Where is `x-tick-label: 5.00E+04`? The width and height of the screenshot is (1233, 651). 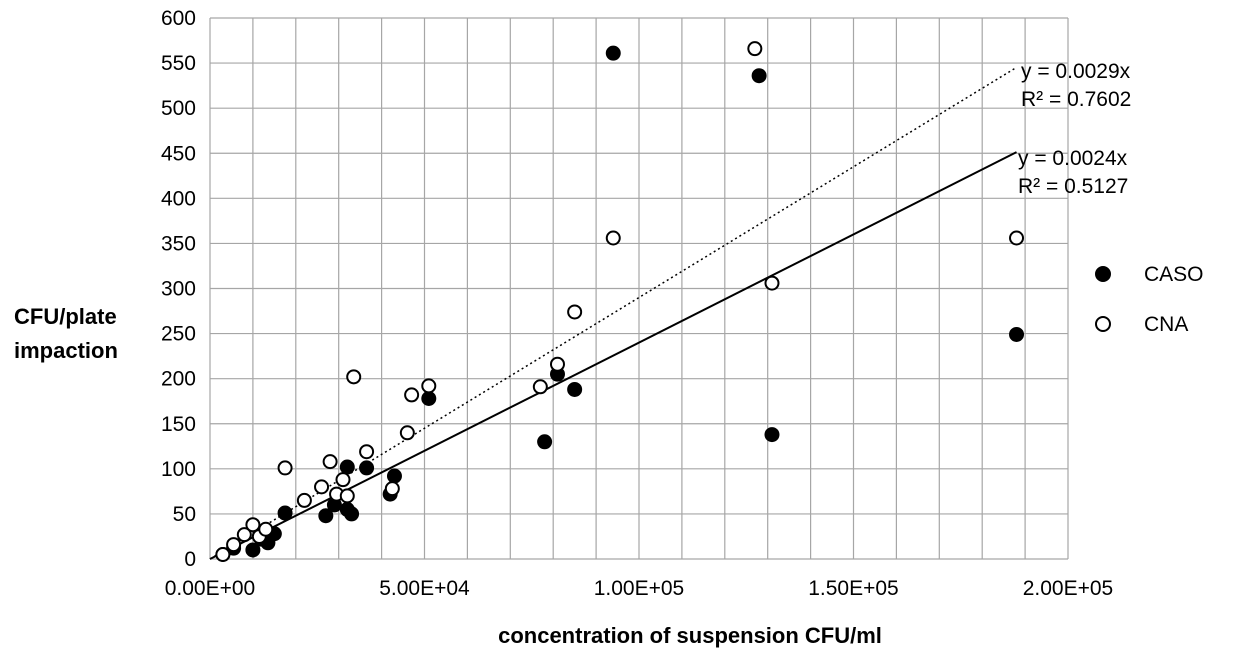 x-tick-label: 5.00E+04 is located at coordinates (424, 588).